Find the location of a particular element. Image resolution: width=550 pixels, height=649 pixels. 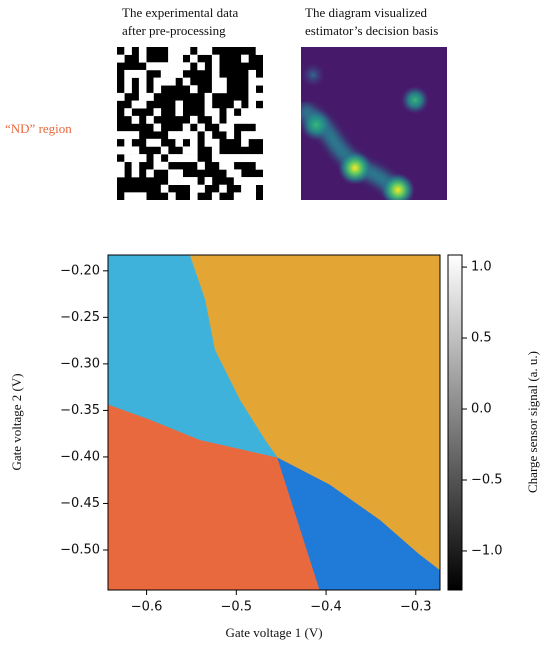

x-tick-label: −0.4 is located at coordinates (326, 607).